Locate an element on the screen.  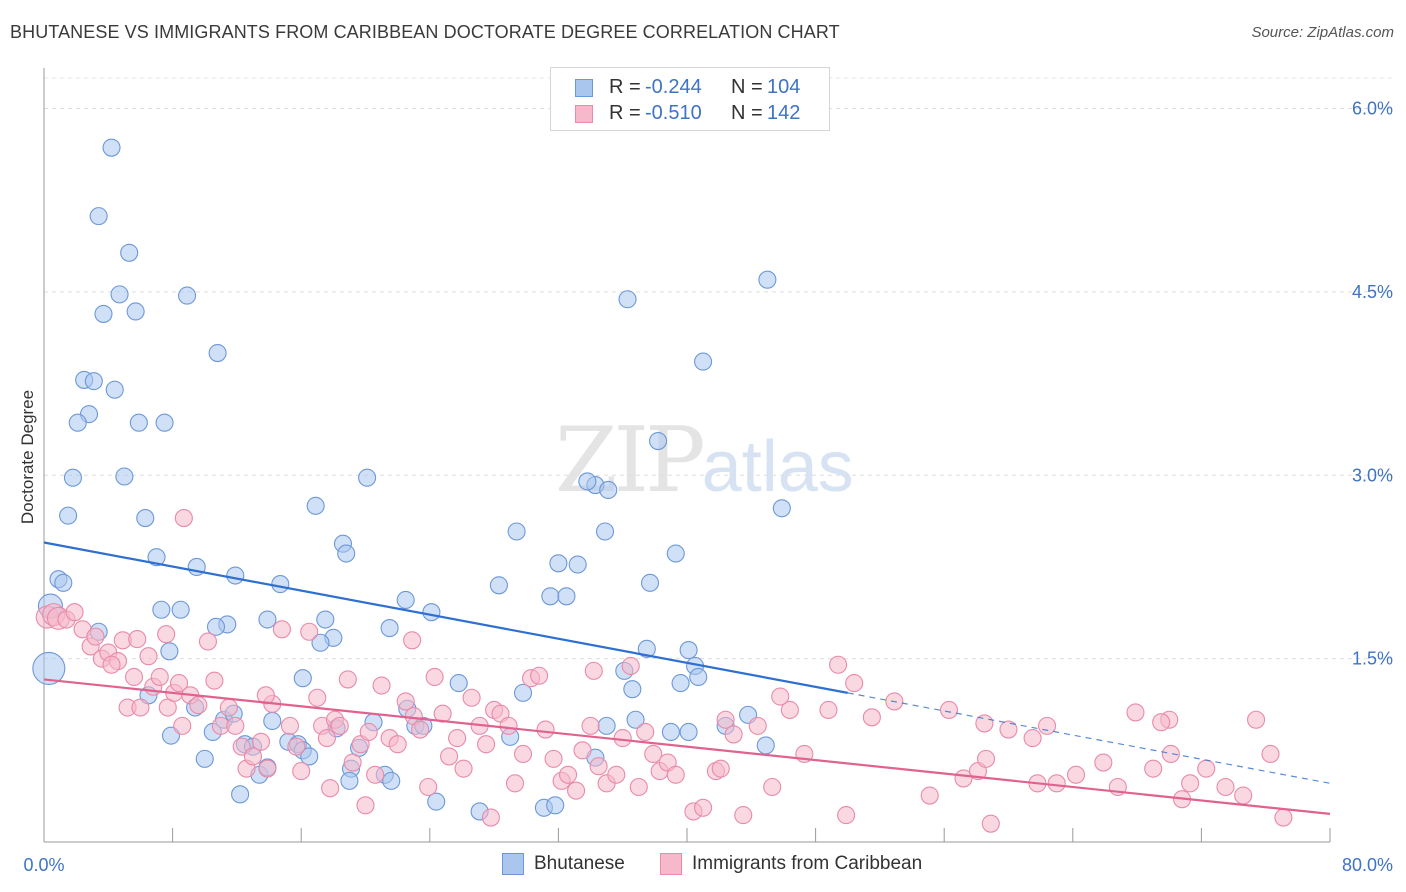
legend-r-value-bhutanese: -0.244 is located at coordinates (673, 87).